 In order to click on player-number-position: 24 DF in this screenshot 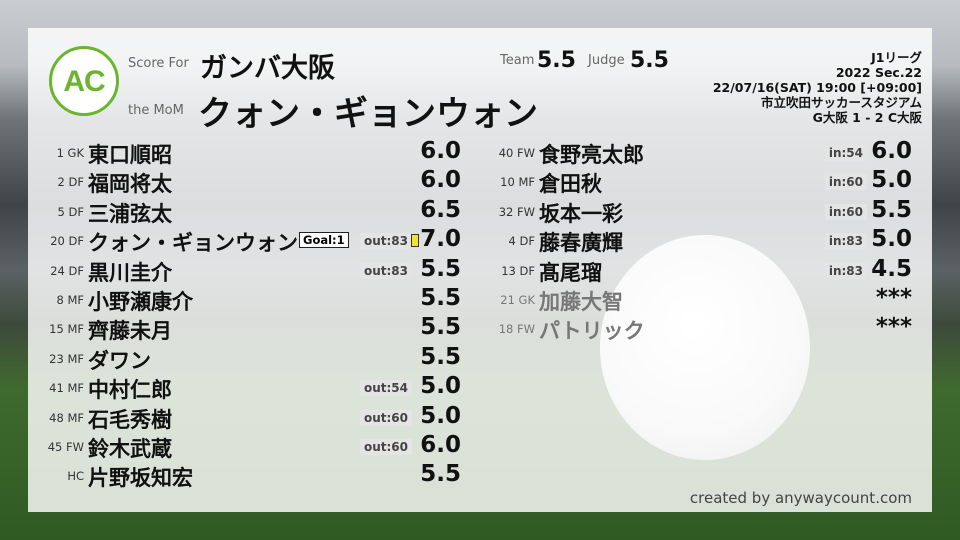, I will do `click(67, 270)`.